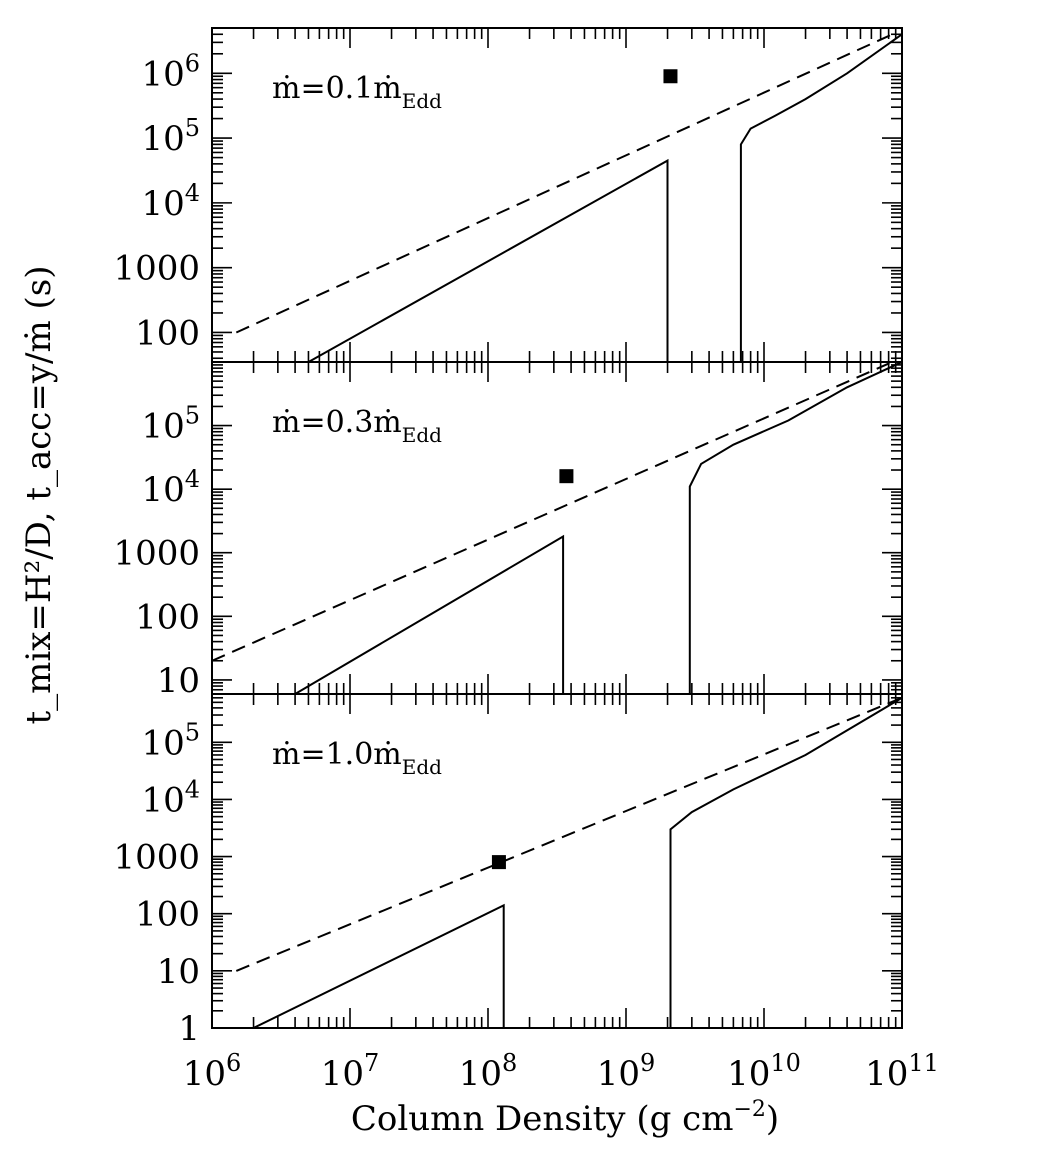 Image resolution: width=1062 pixels, height=1158 pixels. What do you see at coordinates (357, 758) in the screenshot?
I see `panel-annotation: ṁ=1.0ṁEdd` at bounding box center [357, 758].